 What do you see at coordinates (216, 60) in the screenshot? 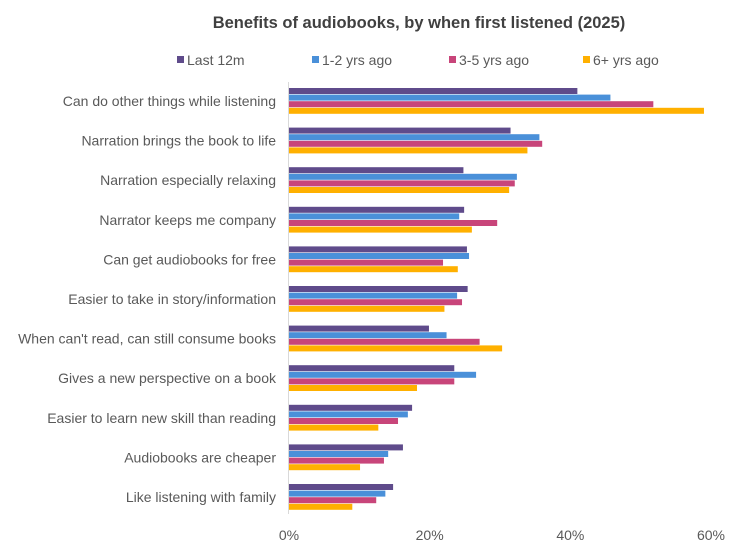
I see `legend-label: Last 12m` at bounding box center [216, 60].